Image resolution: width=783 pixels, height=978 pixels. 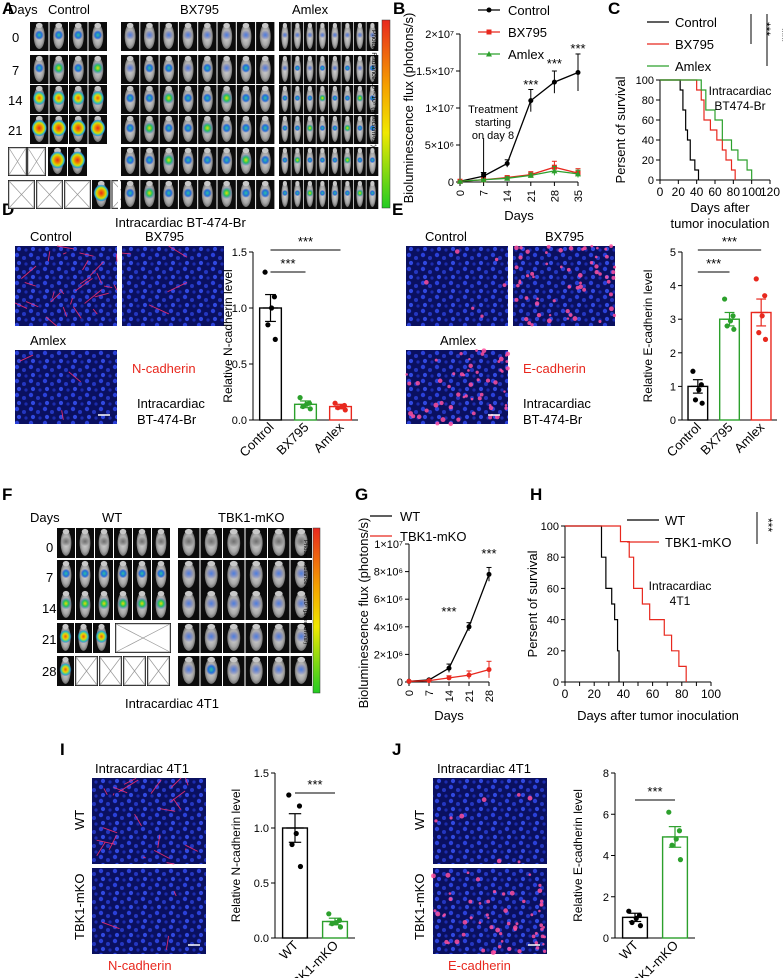 What do you see at coordinates (69, 9) in the screenshot?
I see `group-label-control: Control` at bounding box center [69, 9].